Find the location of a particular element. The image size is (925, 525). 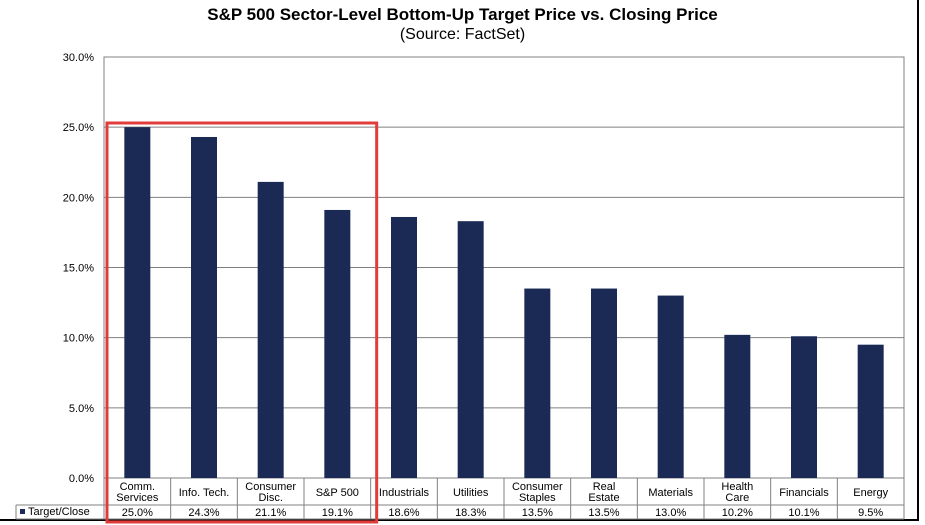

category-label: Care is located at coordinates (737, 498).